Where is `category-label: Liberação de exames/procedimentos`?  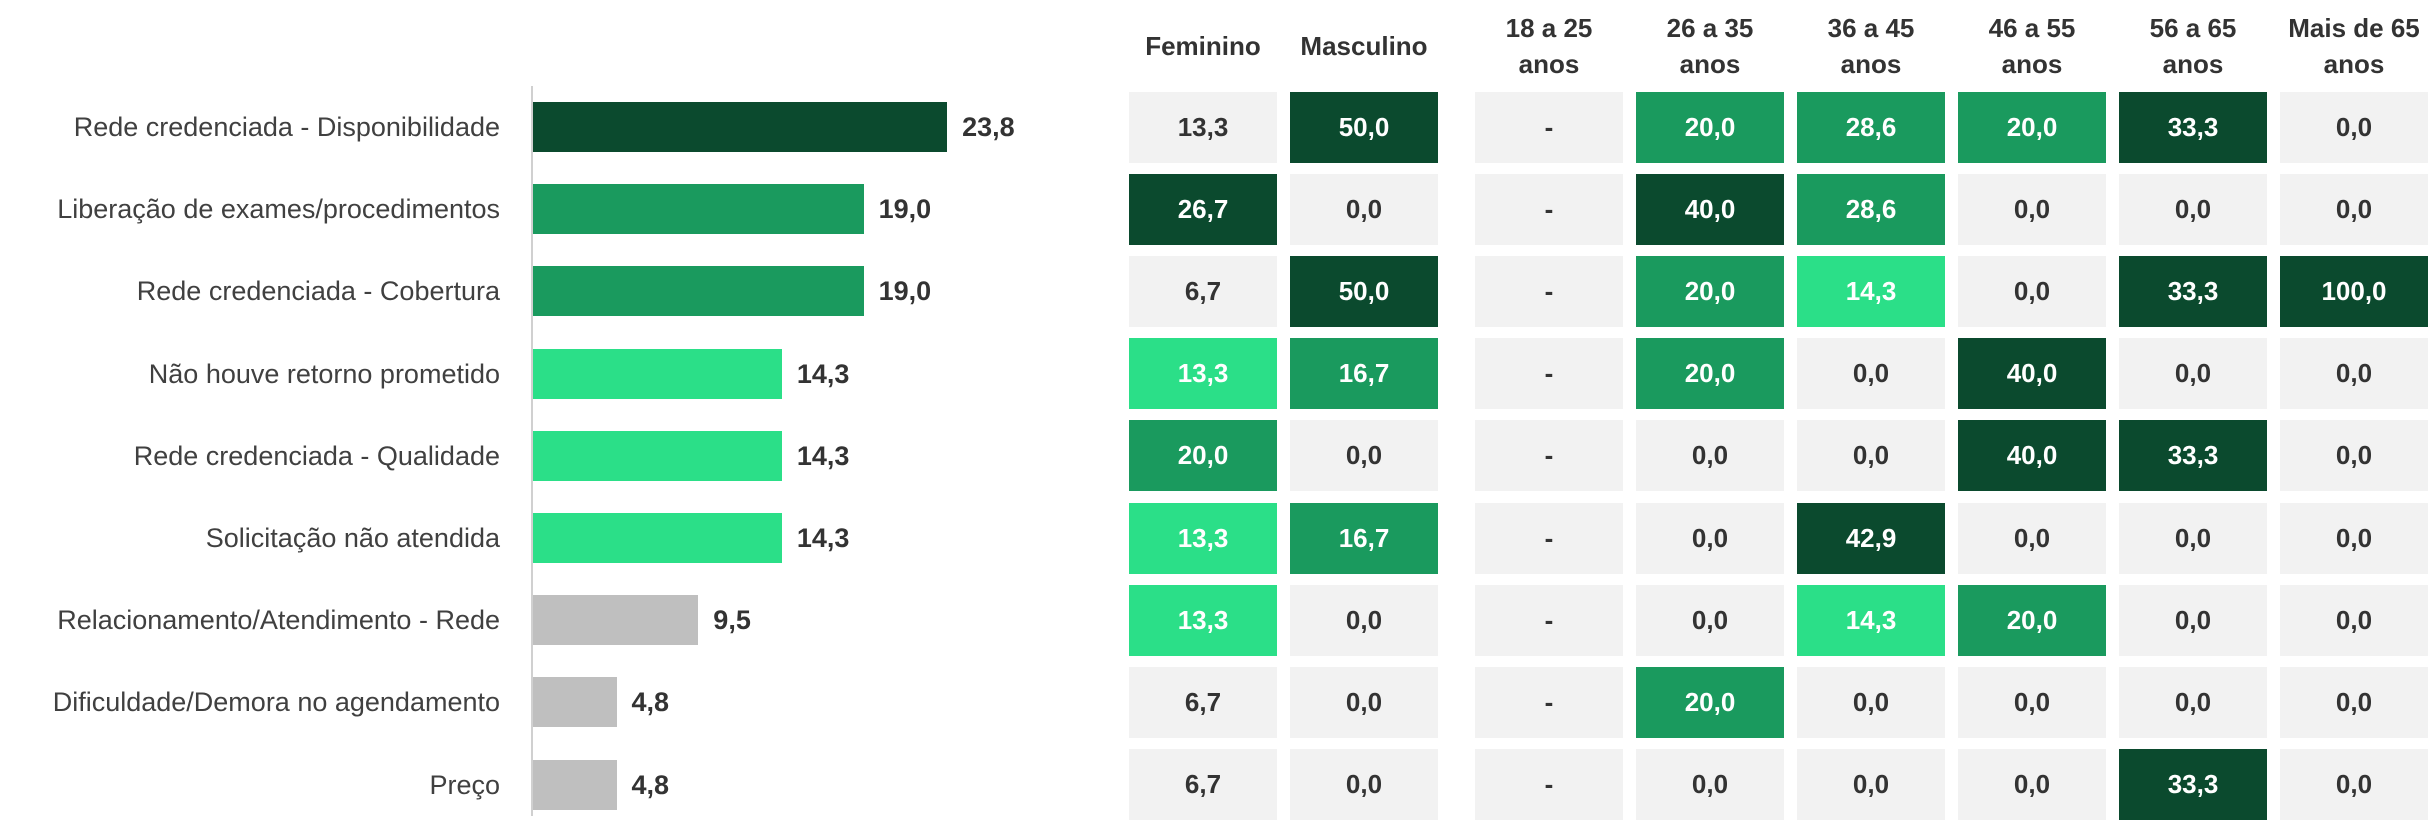 category-label: Liberação de exames/procedimentos is located at coordinates (278, 209).